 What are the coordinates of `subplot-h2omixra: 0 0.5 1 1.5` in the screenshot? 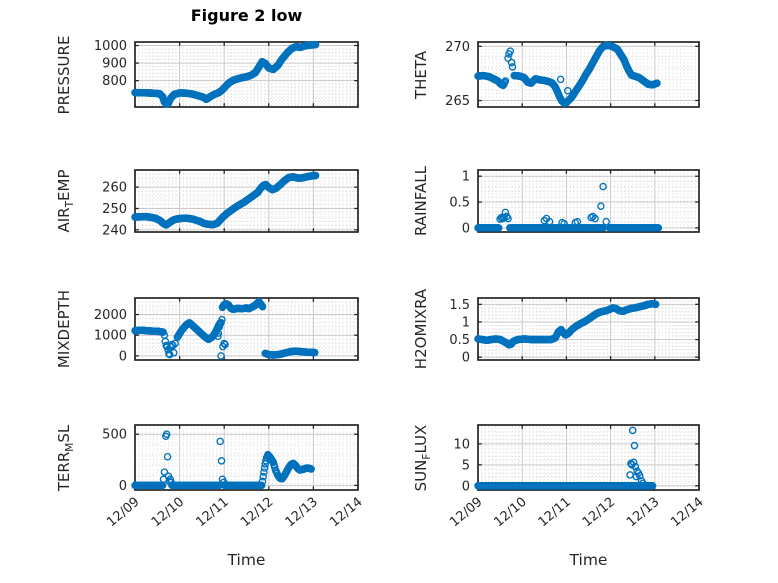 It's located at (574, 331).